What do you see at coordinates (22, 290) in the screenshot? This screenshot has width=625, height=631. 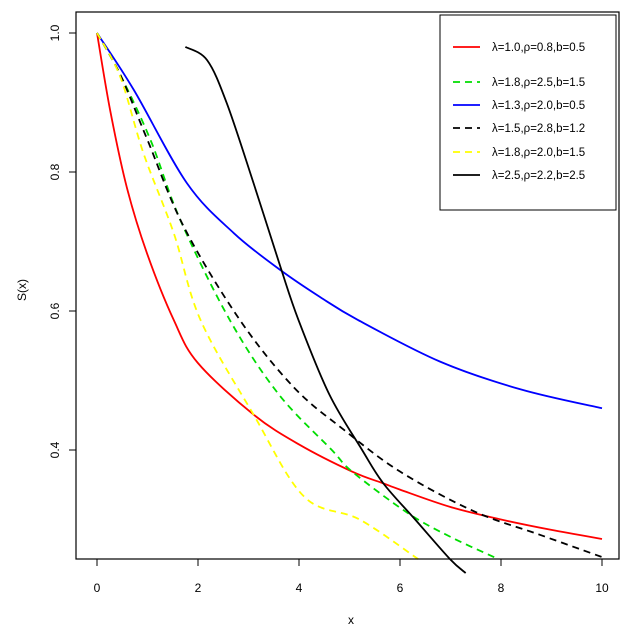 I see `y-axis-label: S(x)` at bounding box center [22, 290].